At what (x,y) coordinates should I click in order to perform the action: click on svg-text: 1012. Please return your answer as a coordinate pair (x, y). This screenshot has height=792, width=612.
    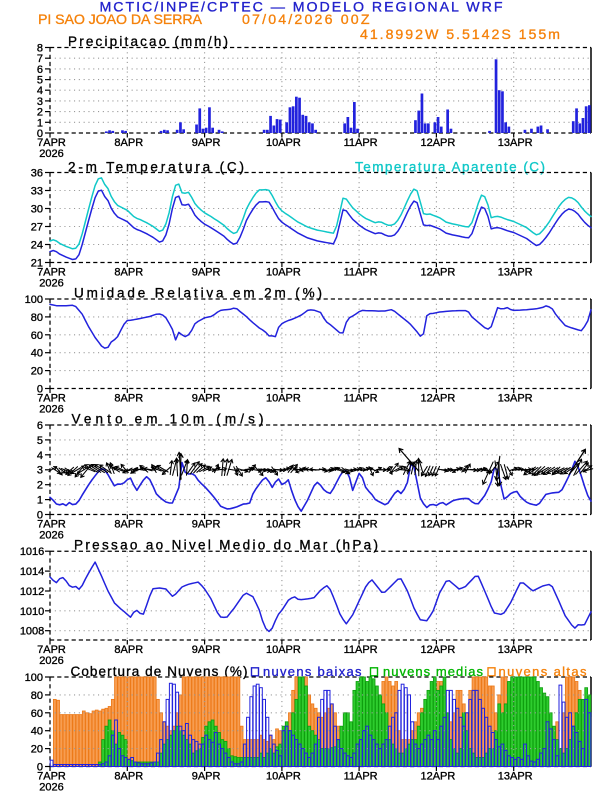
    Looking at the image, I should click on (32, 592).